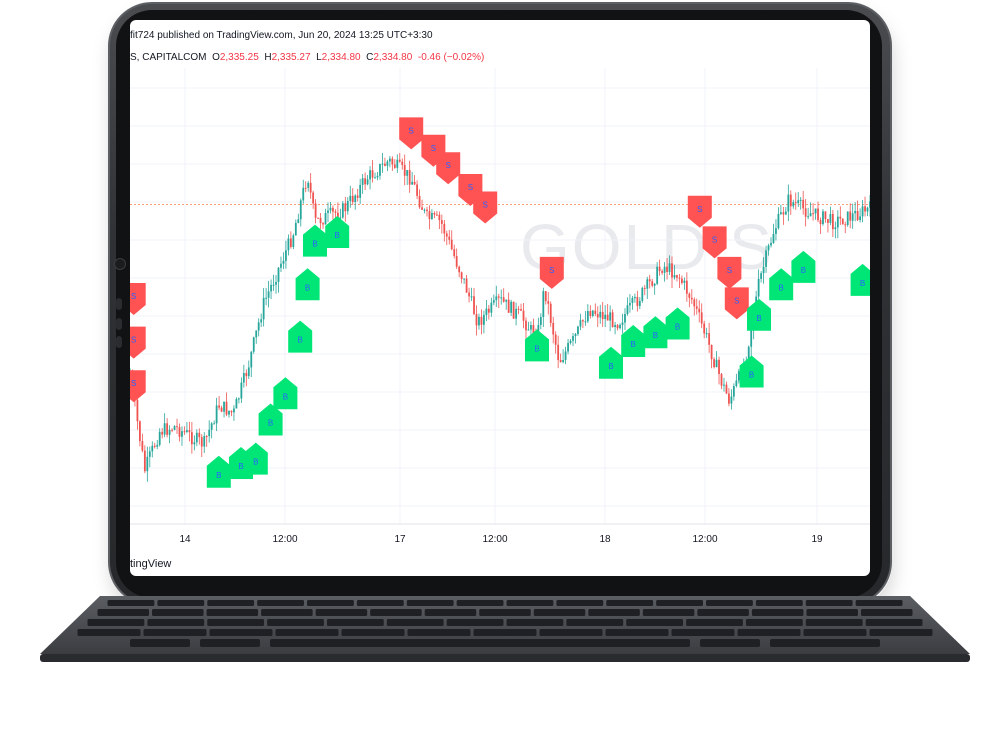  Describe the element at coordinates (138, 386) in the screenshot. I see `sell-signal-marker` at that location.